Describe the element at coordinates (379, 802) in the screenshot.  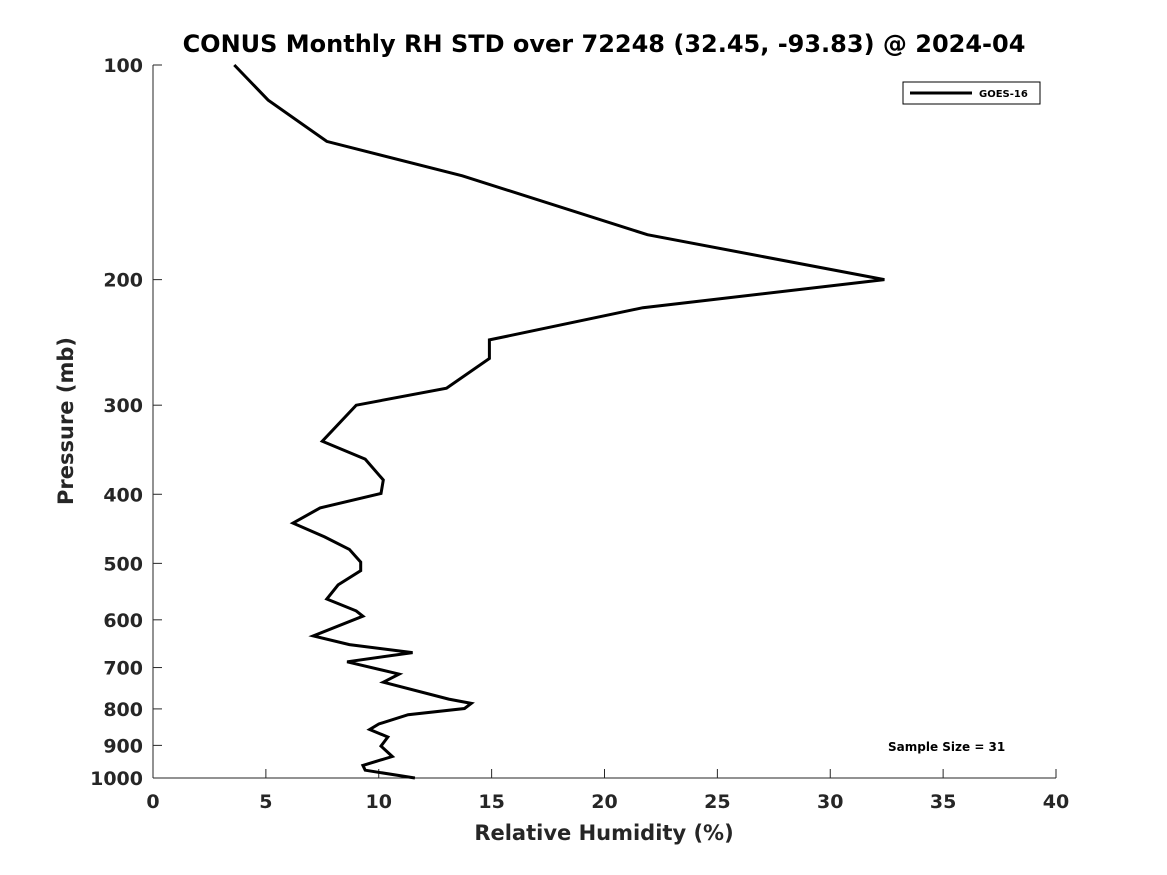
I see `x-tick-label: 10` at that location.